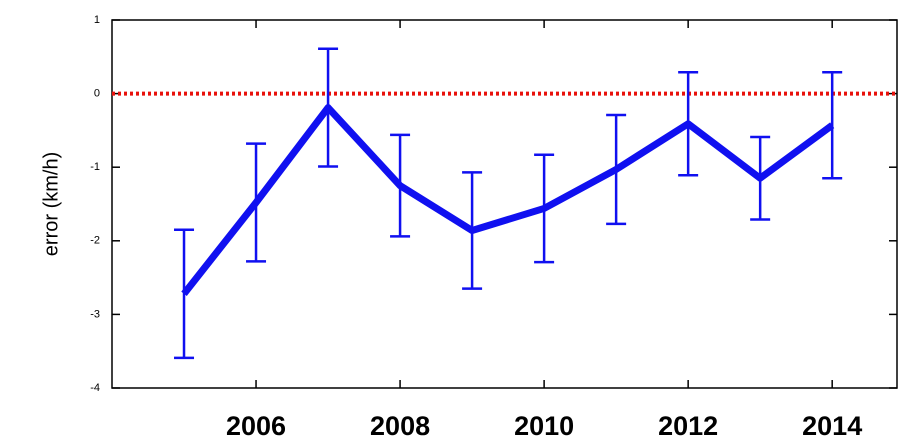  What do you see at coordinates (95, 388) in the screenshot?
I see `y-tick-label: -4` at bounding box center [95, 388].